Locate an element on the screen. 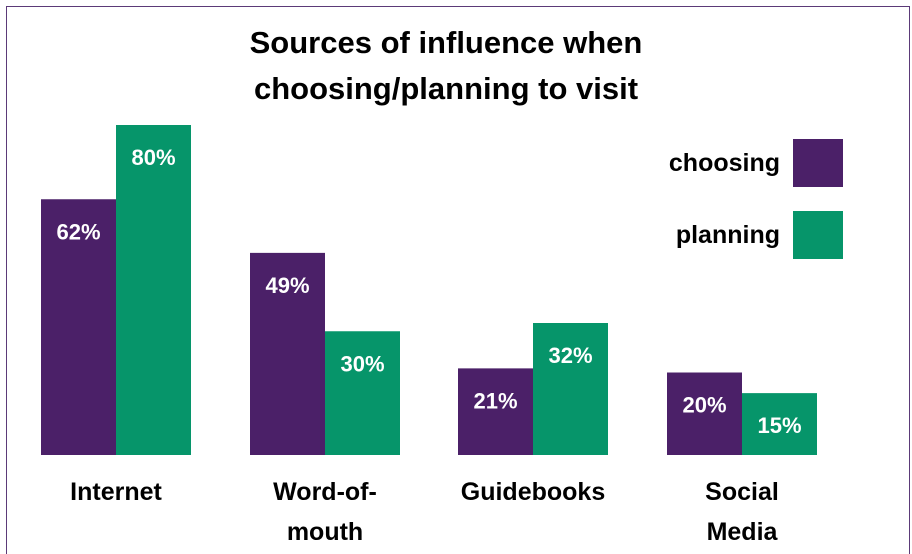 Image resolution: width=912 pixels, height=554 pixels. legend-label-planning: planning is located at coordinates (728, 235).